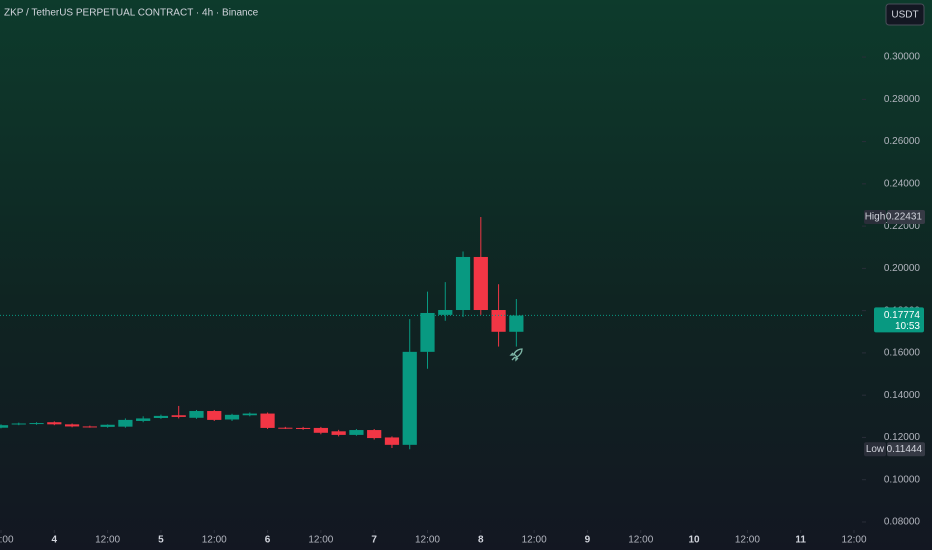 The image size is (932, 550). Describe the element at coordinates (902, 522) in the screenshot. I see `y-tick-label: 0.08000` at that location.